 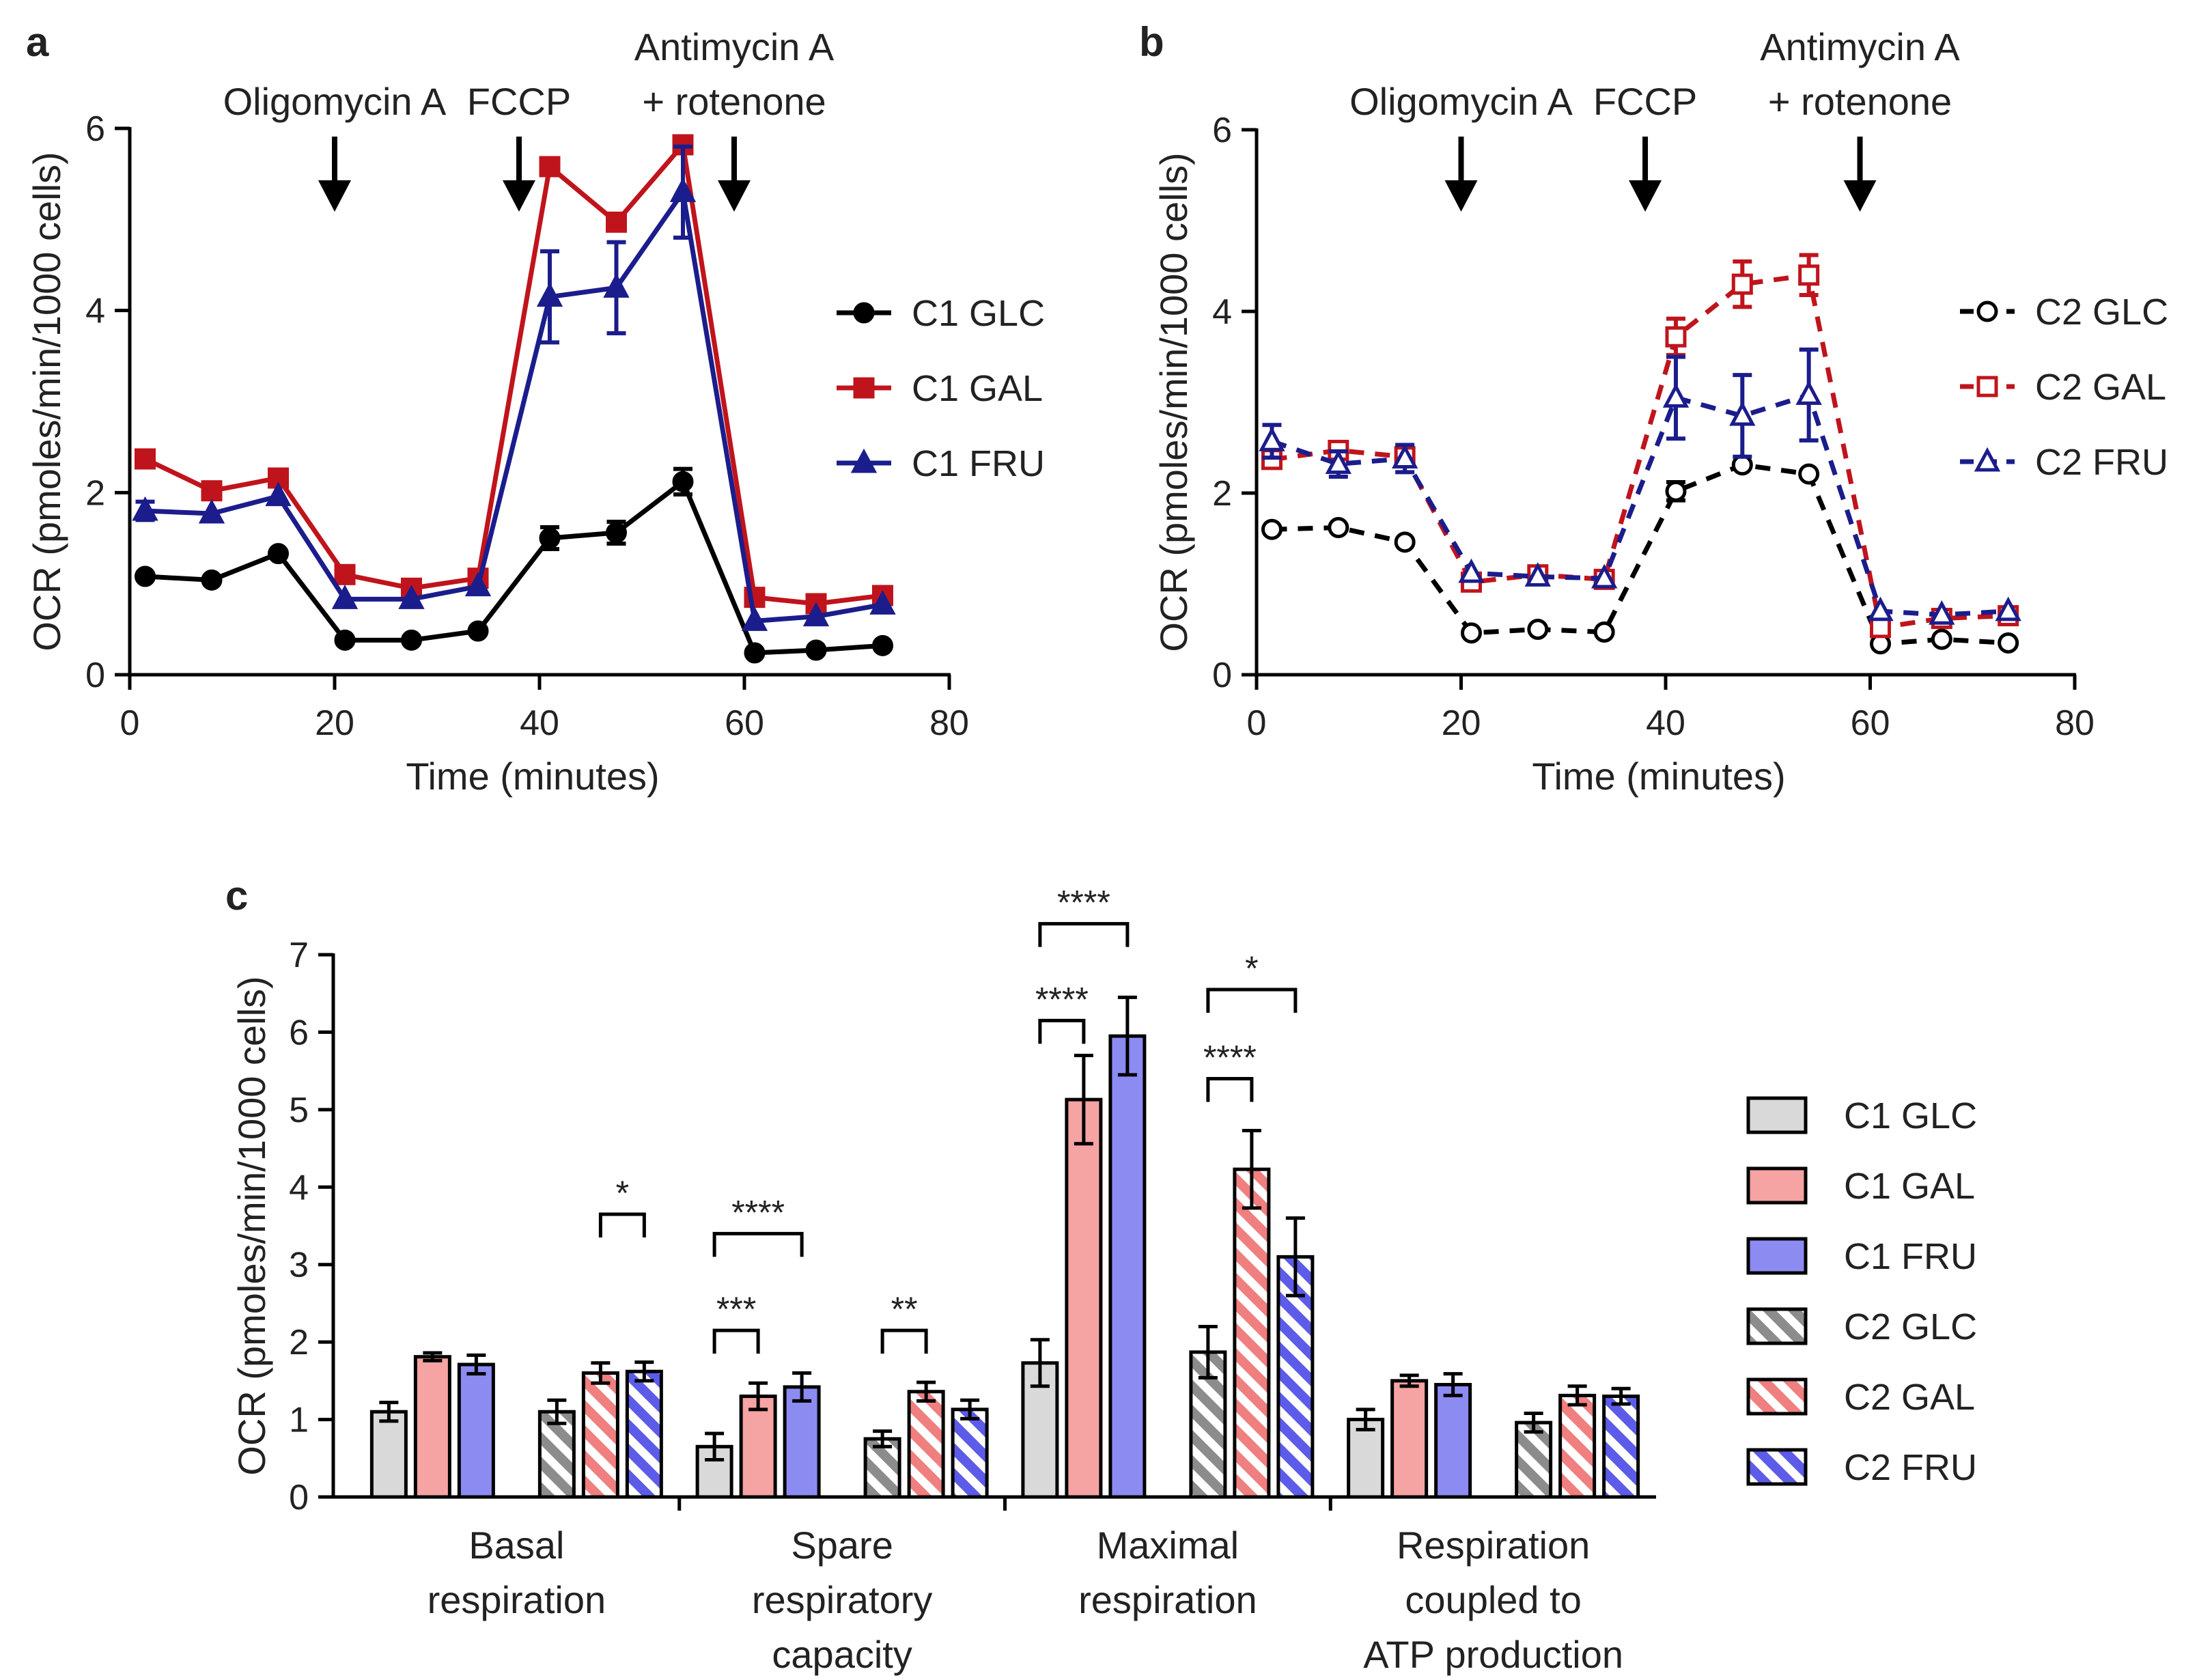 I want to click on legend-label-c1-glc: C1 GLC, so click(x=978, y=313).